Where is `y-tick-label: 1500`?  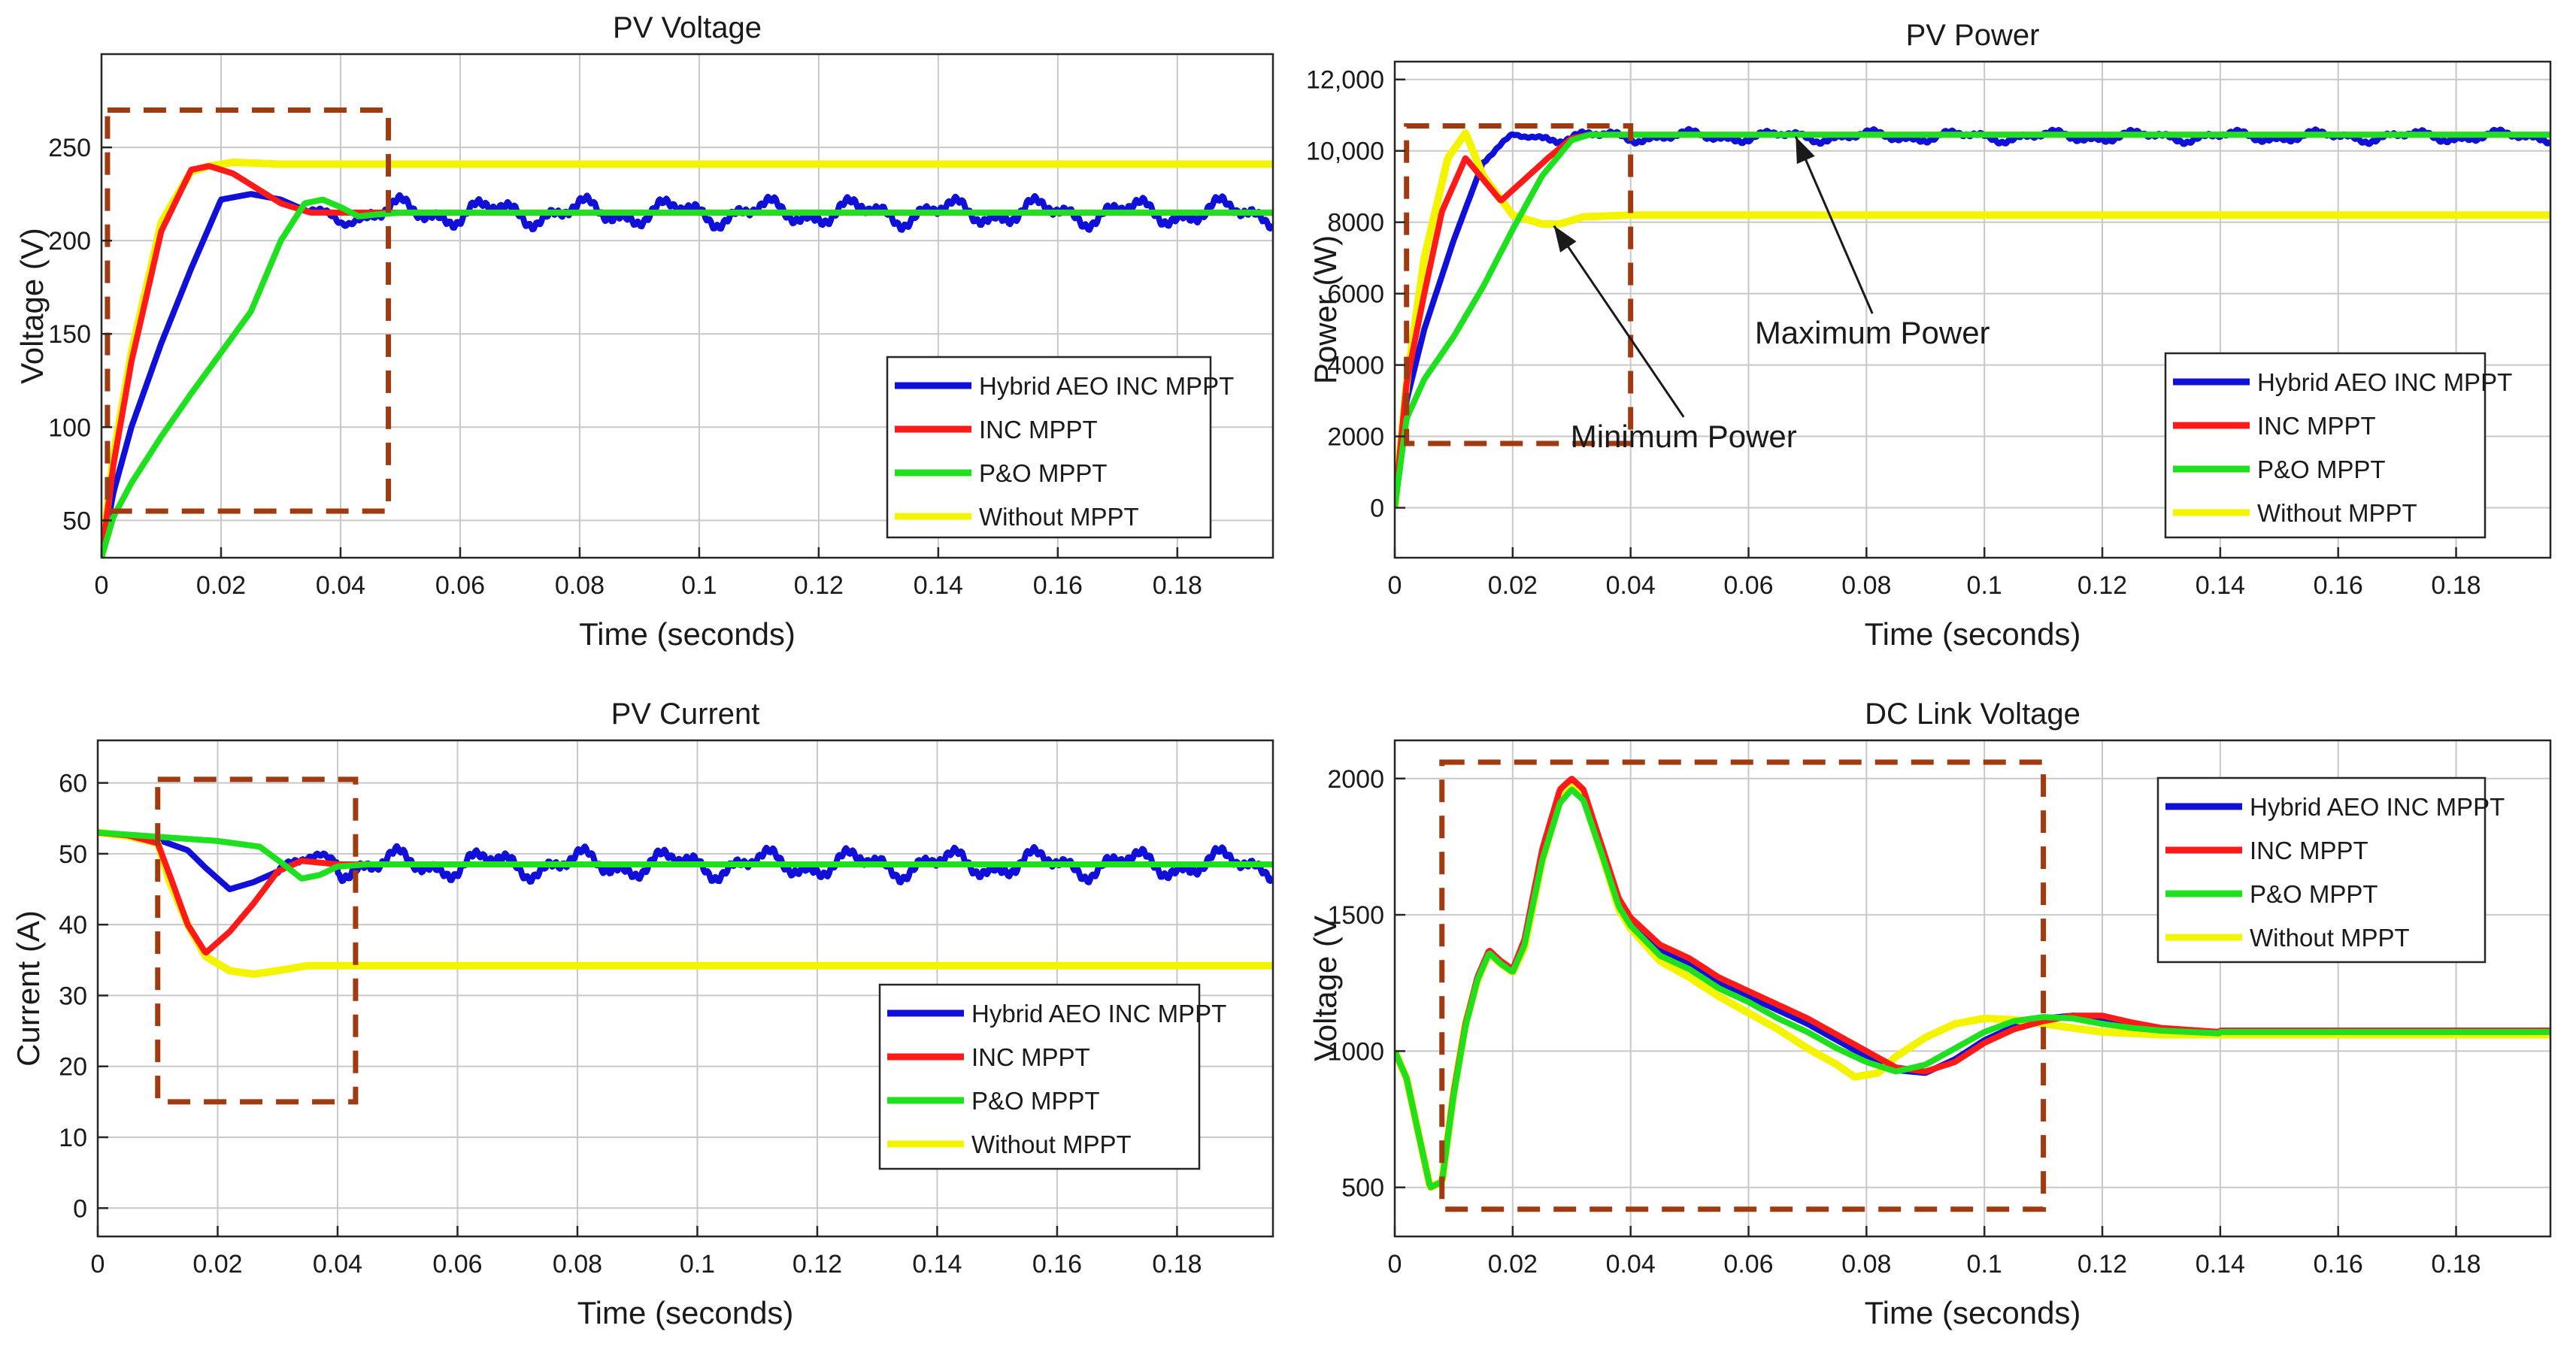 y-tick-label: 1500 is located at coordinates (1355, 915).